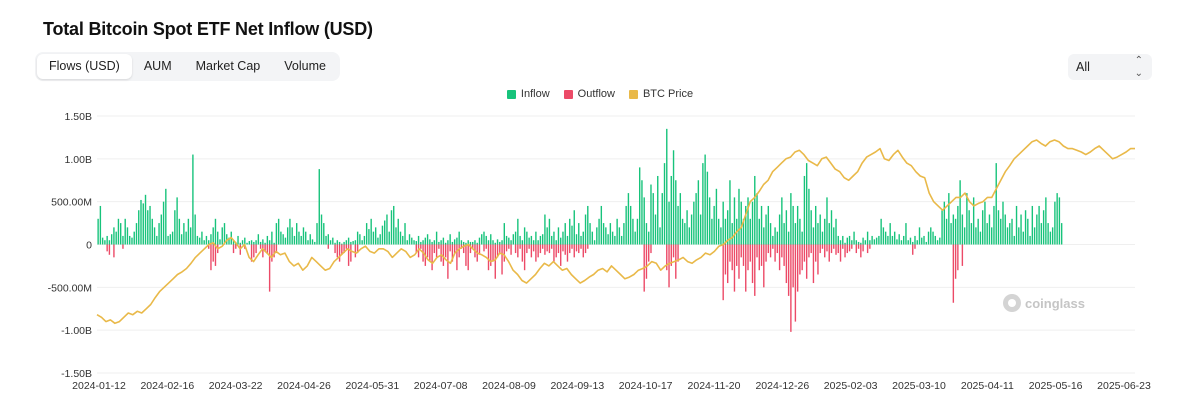 Image resolution: width=1200 pixels, height=418 pixels. Describe the element at coordinates (528, 94) in the screenshot. I see `legend-item-inflow: Inflow` at that location.